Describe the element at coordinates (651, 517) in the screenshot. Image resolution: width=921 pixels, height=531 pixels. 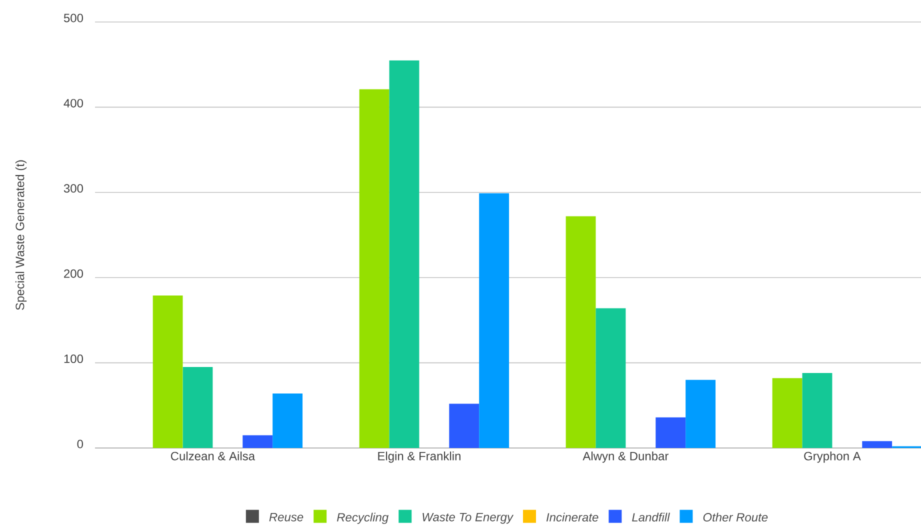
I see `legend-label: Landfill` at that location.